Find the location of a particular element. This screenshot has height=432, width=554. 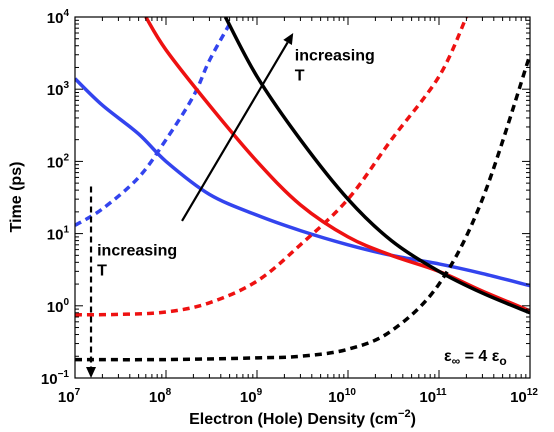

annotation-text-lower: increasing is located at coordinates (137, 250).